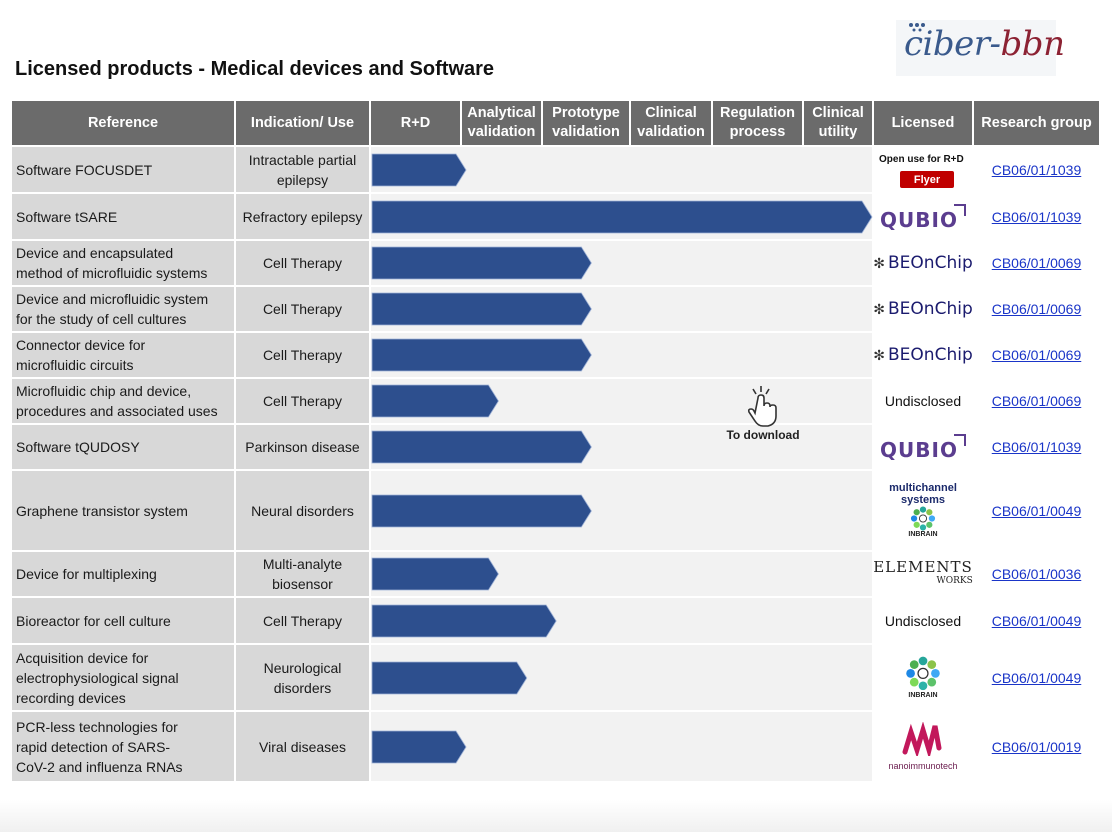 The height and width of the screenshot is (832, 1112). Describe the element at coordinates (923, 677) in the screenshot. I see `row-licensee: INBRAIN` at that location.